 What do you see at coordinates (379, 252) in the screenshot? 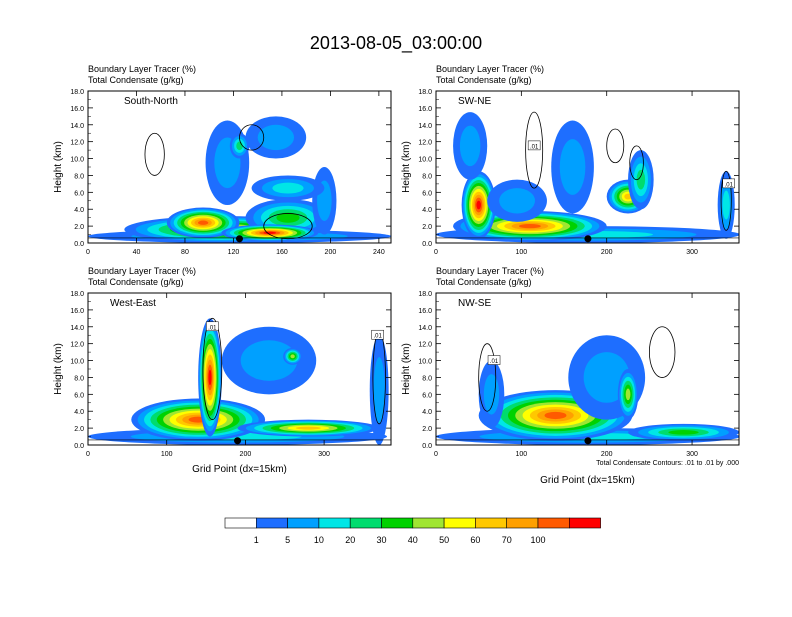
I see `x-tick-label: 240` at bounding box center [379, 252].